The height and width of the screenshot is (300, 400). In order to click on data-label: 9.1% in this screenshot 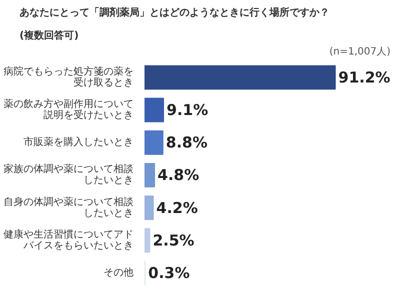, I will do `click(187, 110)`.